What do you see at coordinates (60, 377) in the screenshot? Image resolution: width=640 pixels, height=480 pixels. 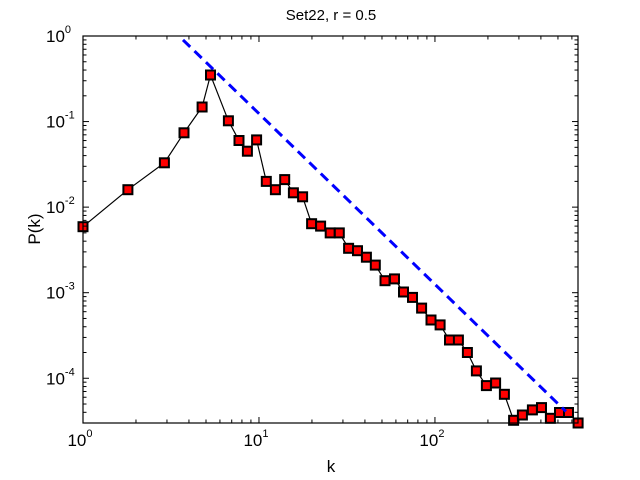 I see `y-tick-label: 10⁻⁴` at bounding box center [60, 377].